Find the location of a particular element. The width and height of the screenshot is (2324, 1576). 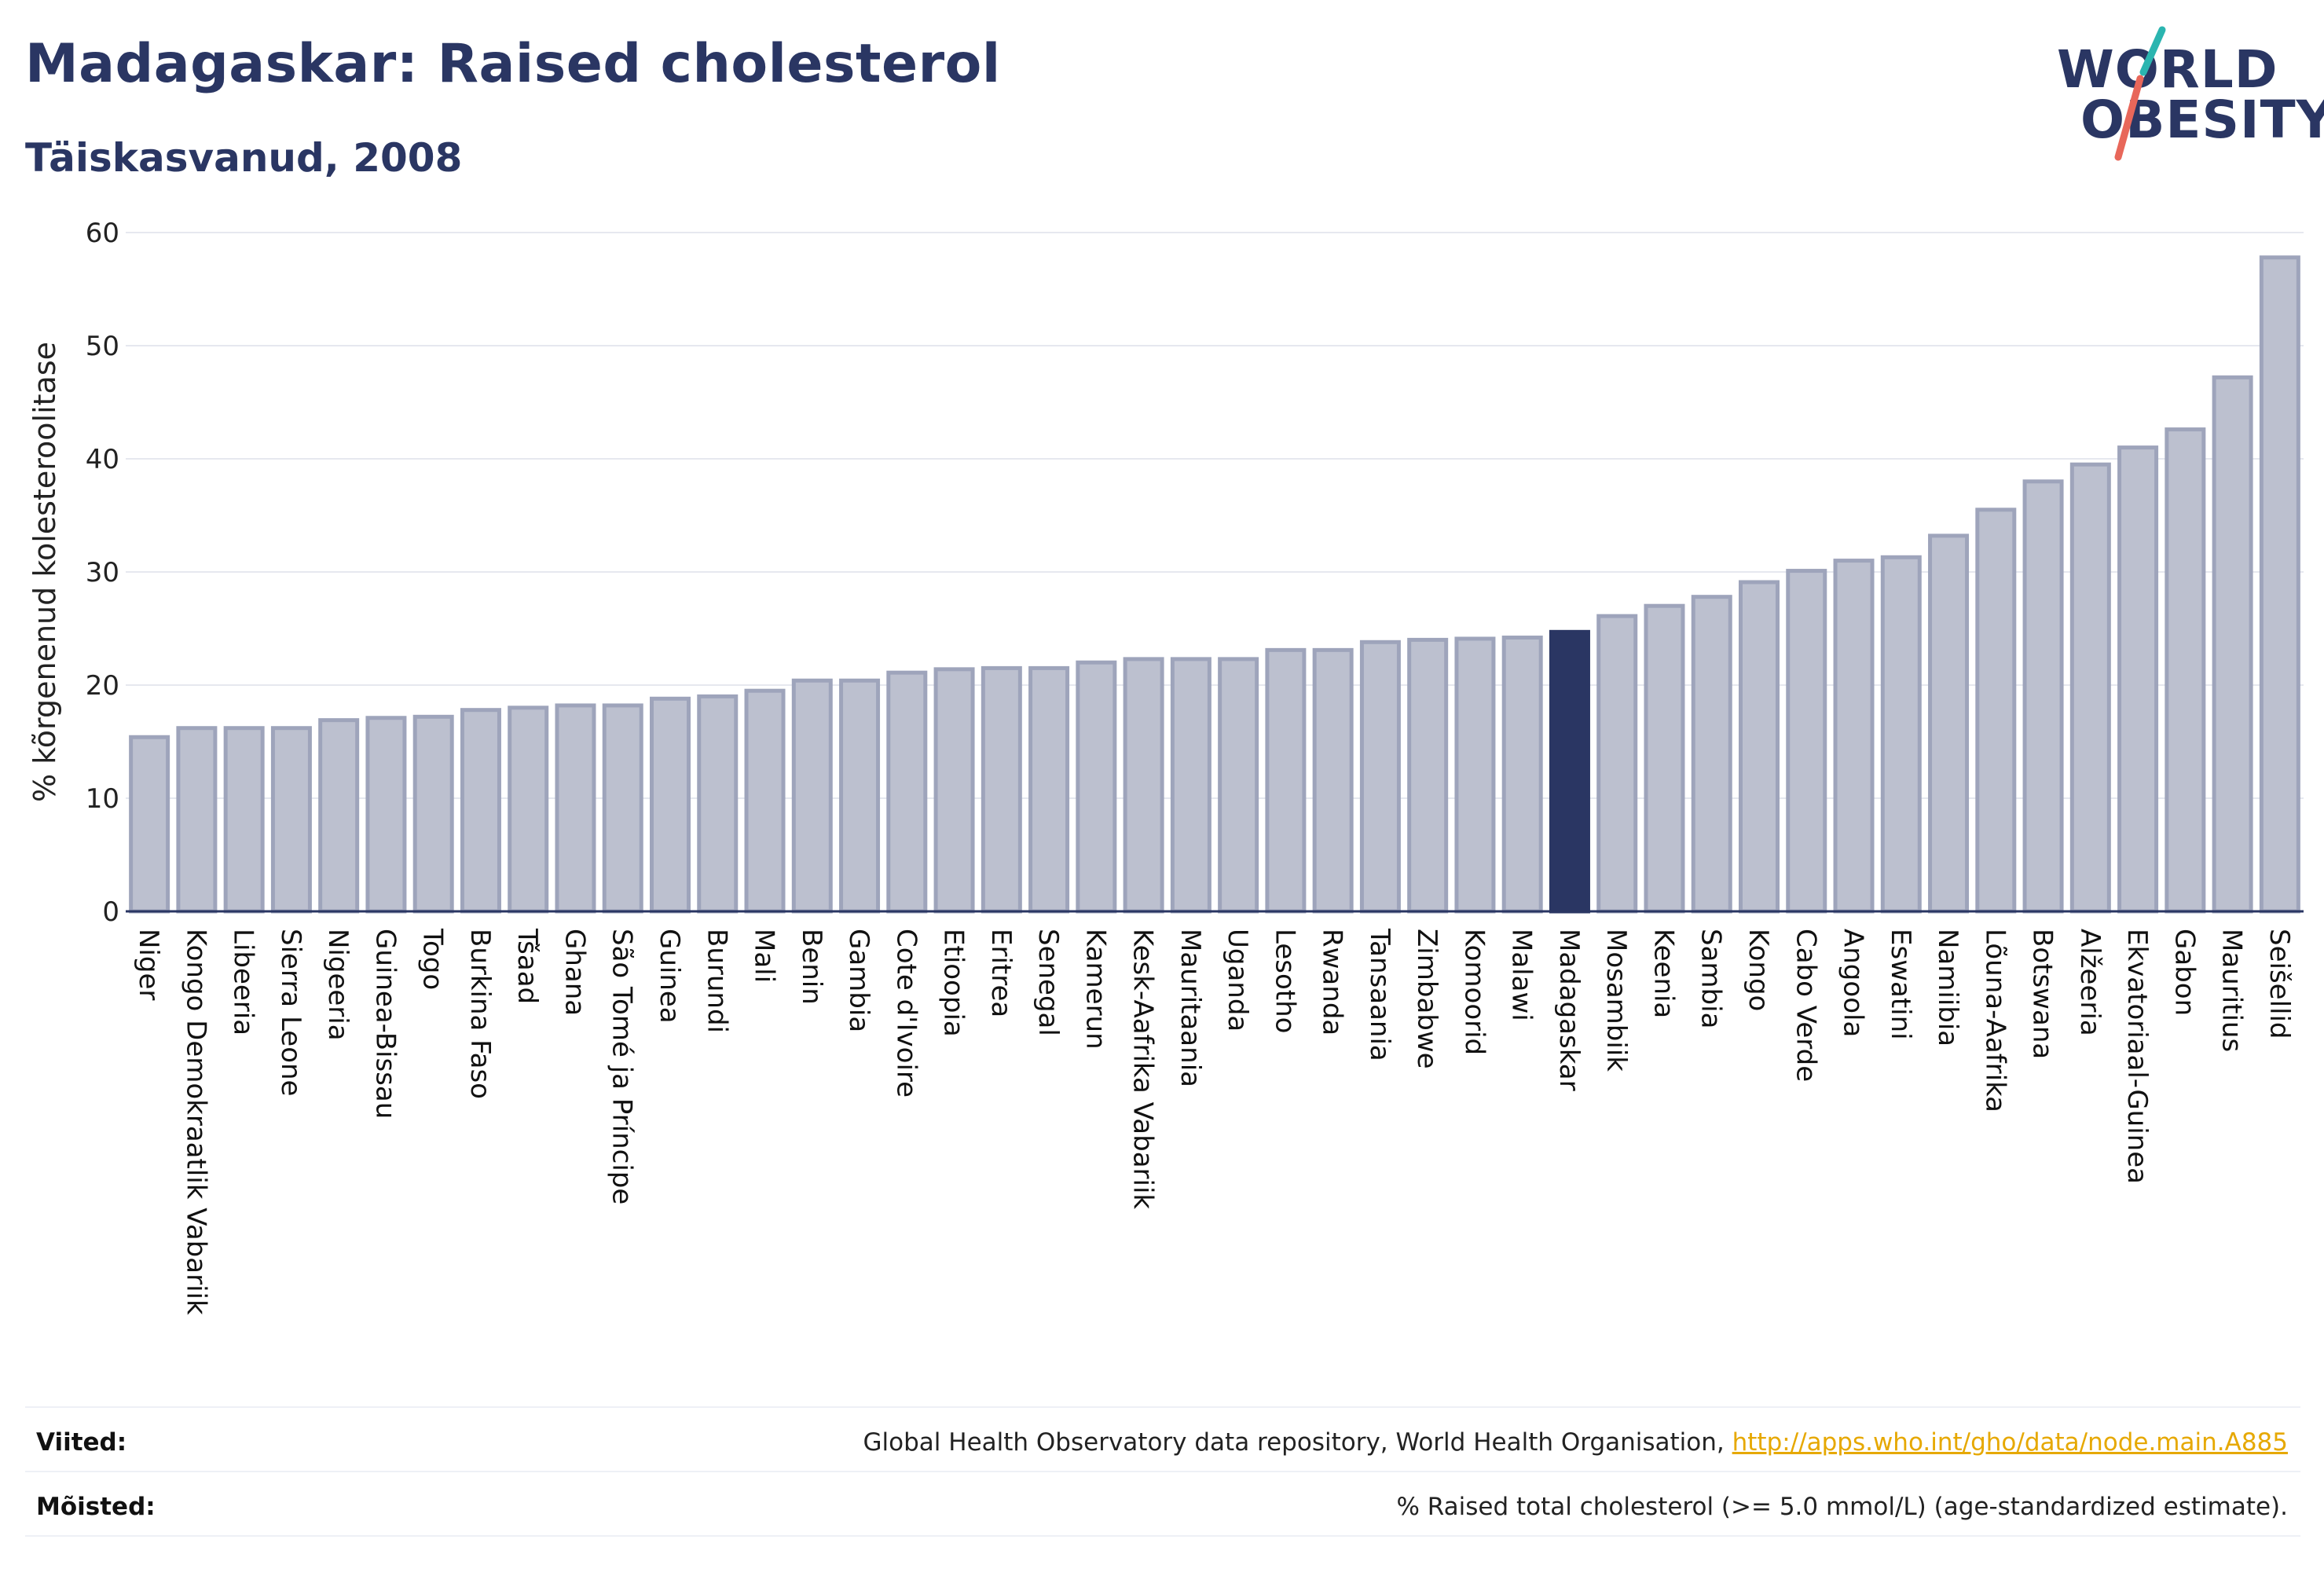

x-tick-label: Guinea-Bissau is located at coordinates (385, 1024).